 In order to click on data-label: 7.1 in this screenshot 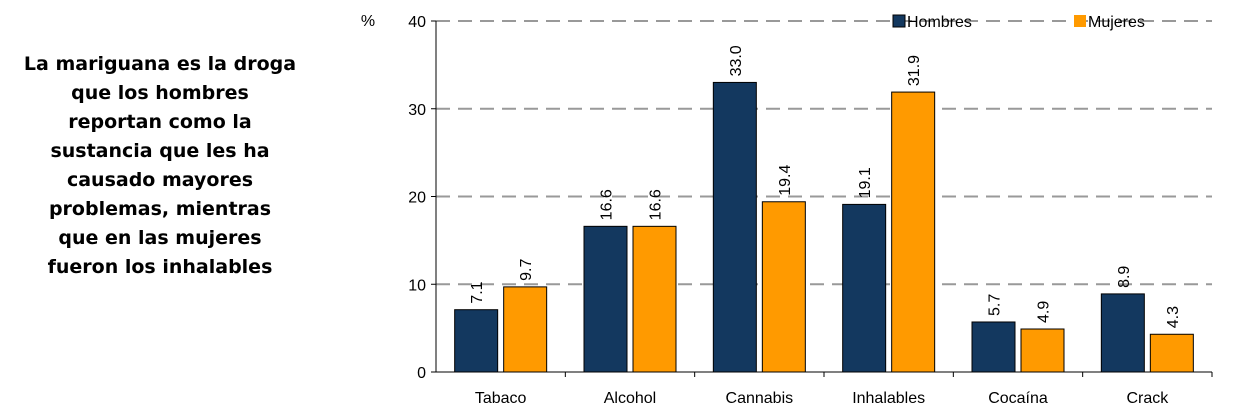, I will do `click(477, 292)`.